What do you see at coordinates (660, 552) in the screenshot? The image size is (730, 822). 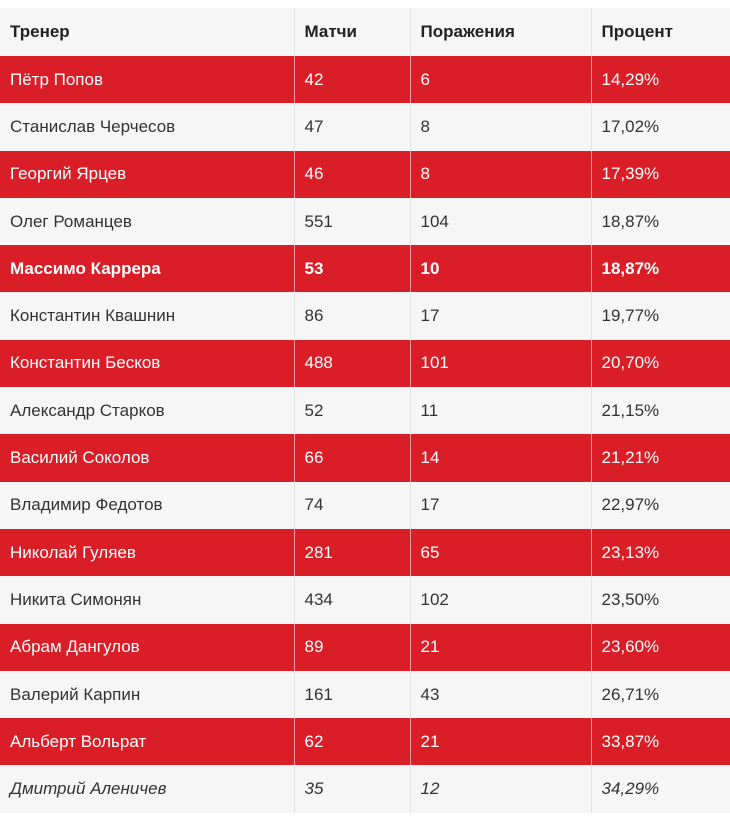 I see `cell-percent: 23,13%` at bounding box center [660, 552].